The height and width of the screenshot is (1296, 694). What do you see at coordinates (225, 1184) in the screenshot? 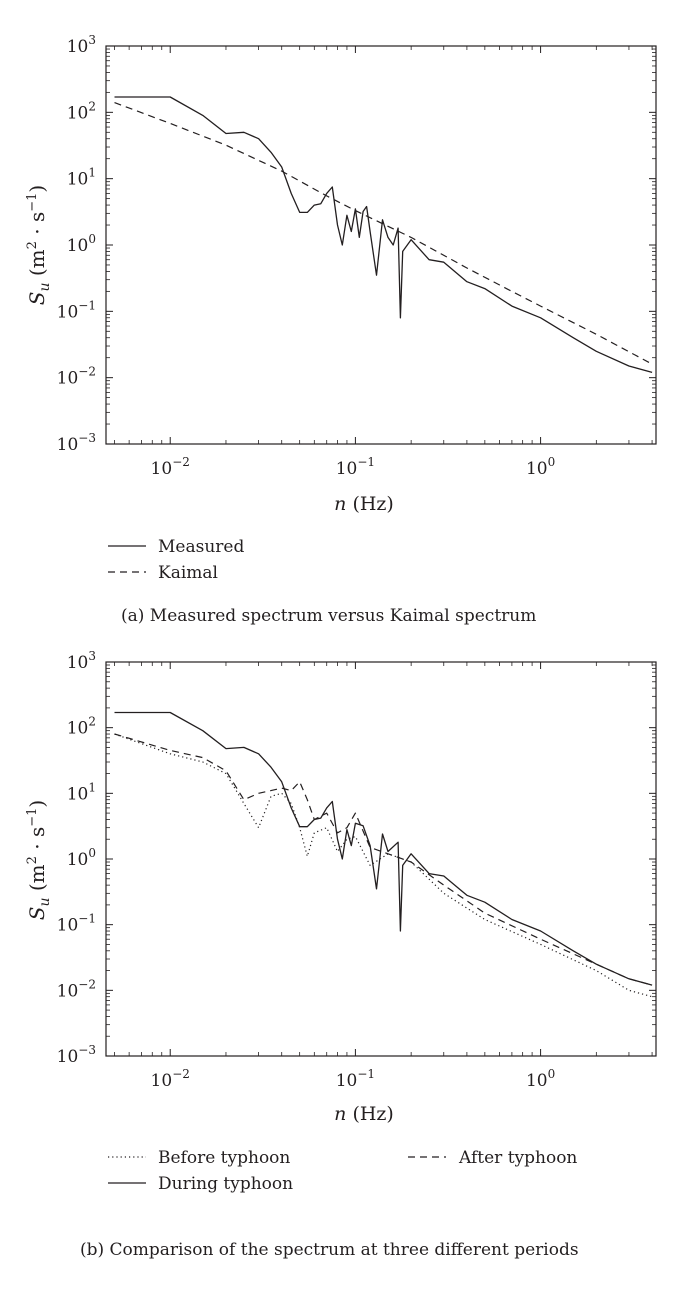
I see `legend-label-during: During typhoon` at bounding box center [225, 1184].